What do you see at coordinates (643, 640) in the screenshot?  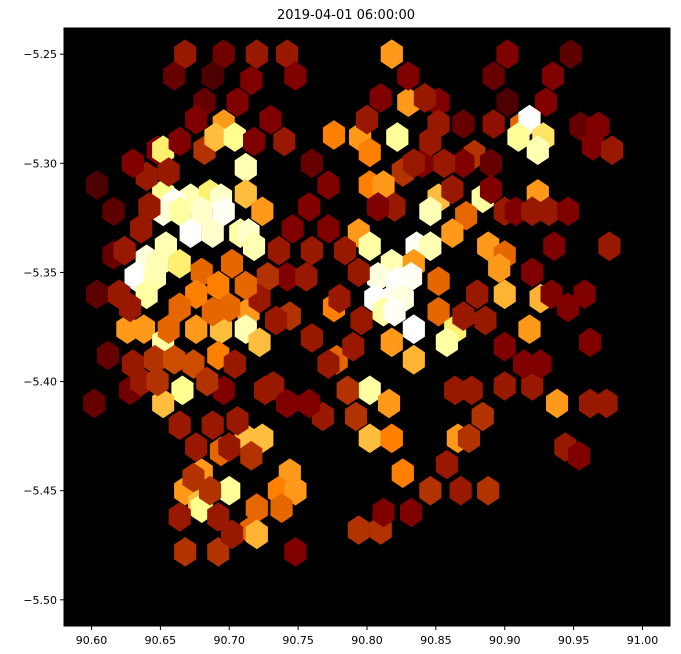 I see `x-tick-label: 91.00` at bounding box center [643, 640].